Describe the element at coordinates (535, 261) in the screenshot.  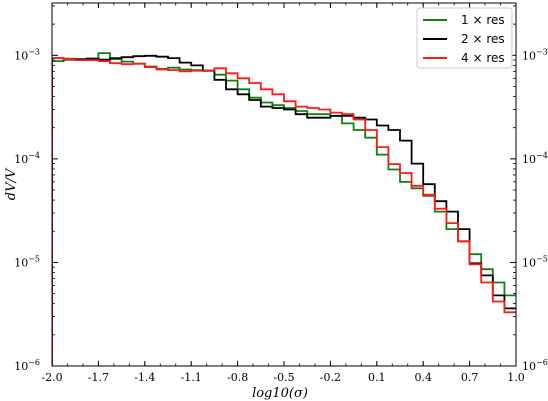
I see `y-tick-label-right: 10⁻⁵` at that location.